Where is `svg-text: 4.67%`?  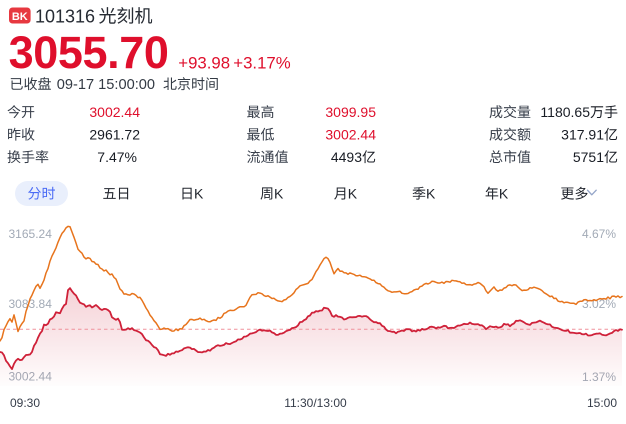 svg-text: 4.67% is located at coordinates (599, 234).